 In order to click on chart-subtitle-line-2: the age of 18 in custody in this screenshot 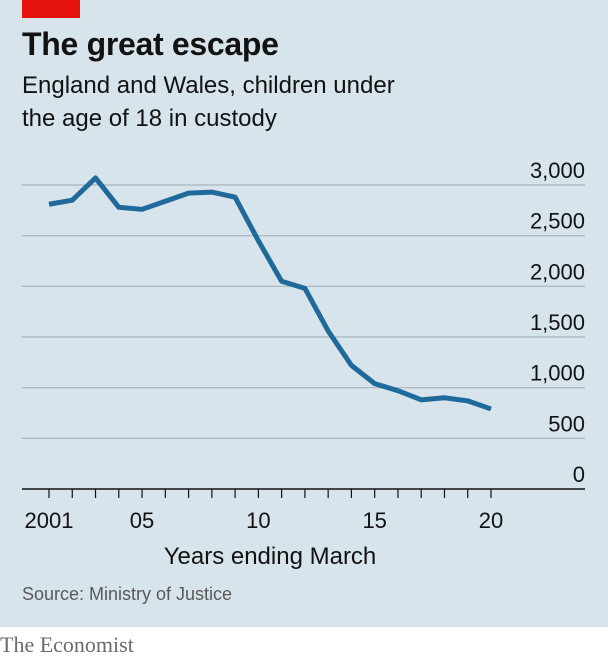, I will do `click(149, 118)`.